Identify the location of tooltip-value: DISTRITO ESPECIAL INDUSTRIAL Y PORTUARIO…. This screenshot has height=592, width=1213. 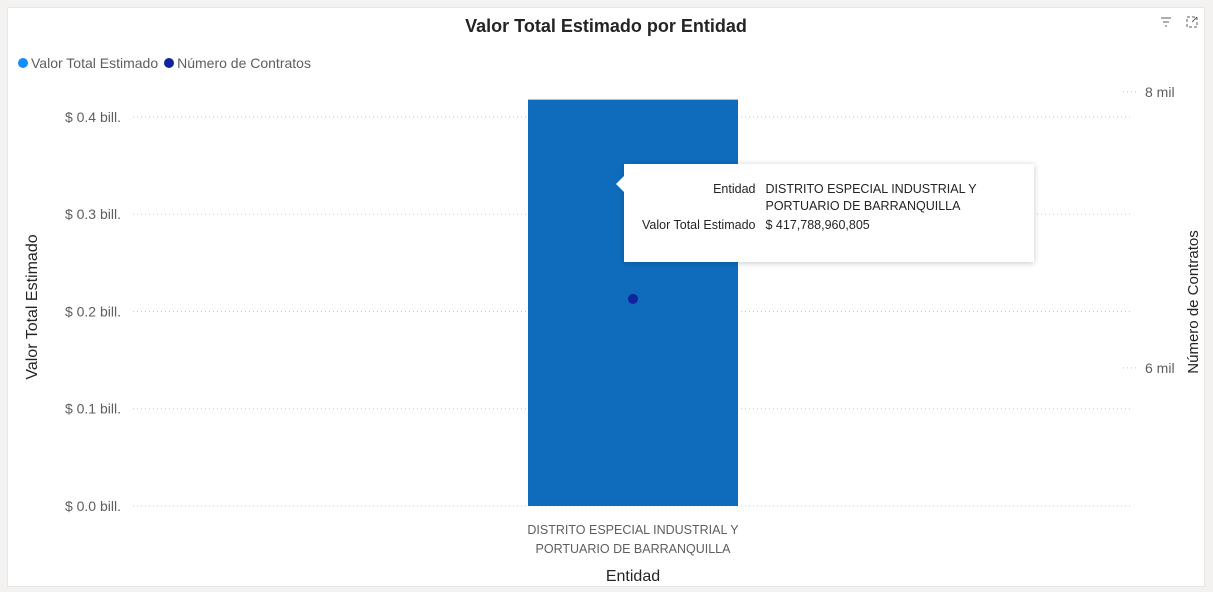
(871, 197).